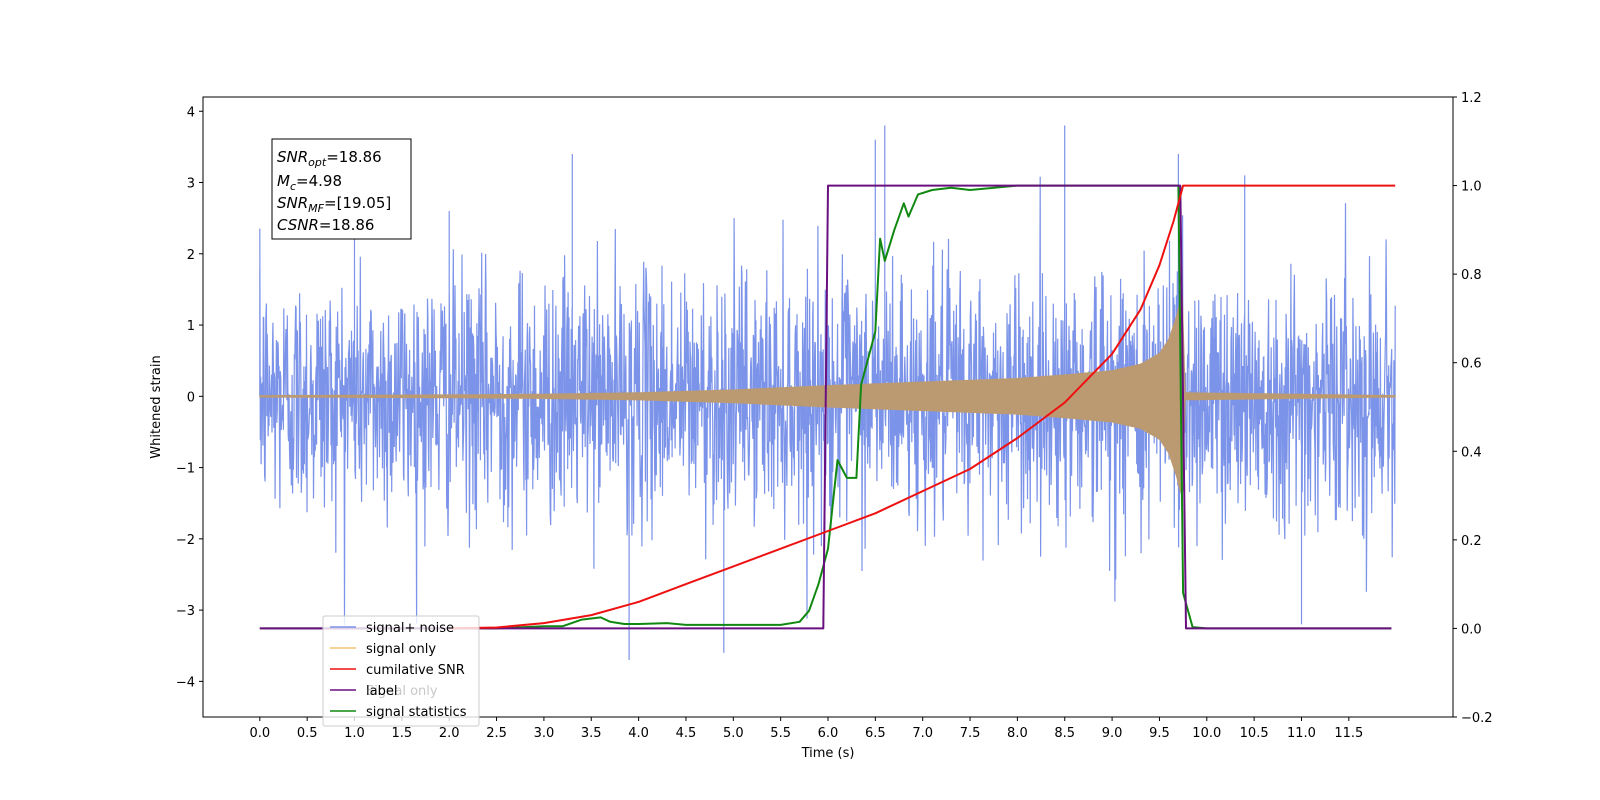 The height and width of the screenshot is (800, 1600). I want to click on y-right-tick-label: 0.2, so click(1471, 541).